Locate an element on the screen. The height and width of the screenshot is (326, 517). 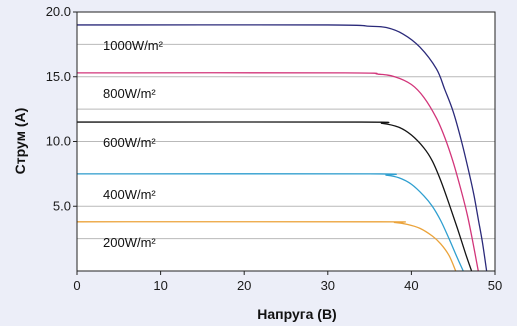
x-axis-ticks: 0 10 20 30 40 50 is located at coordinates (287, 282).